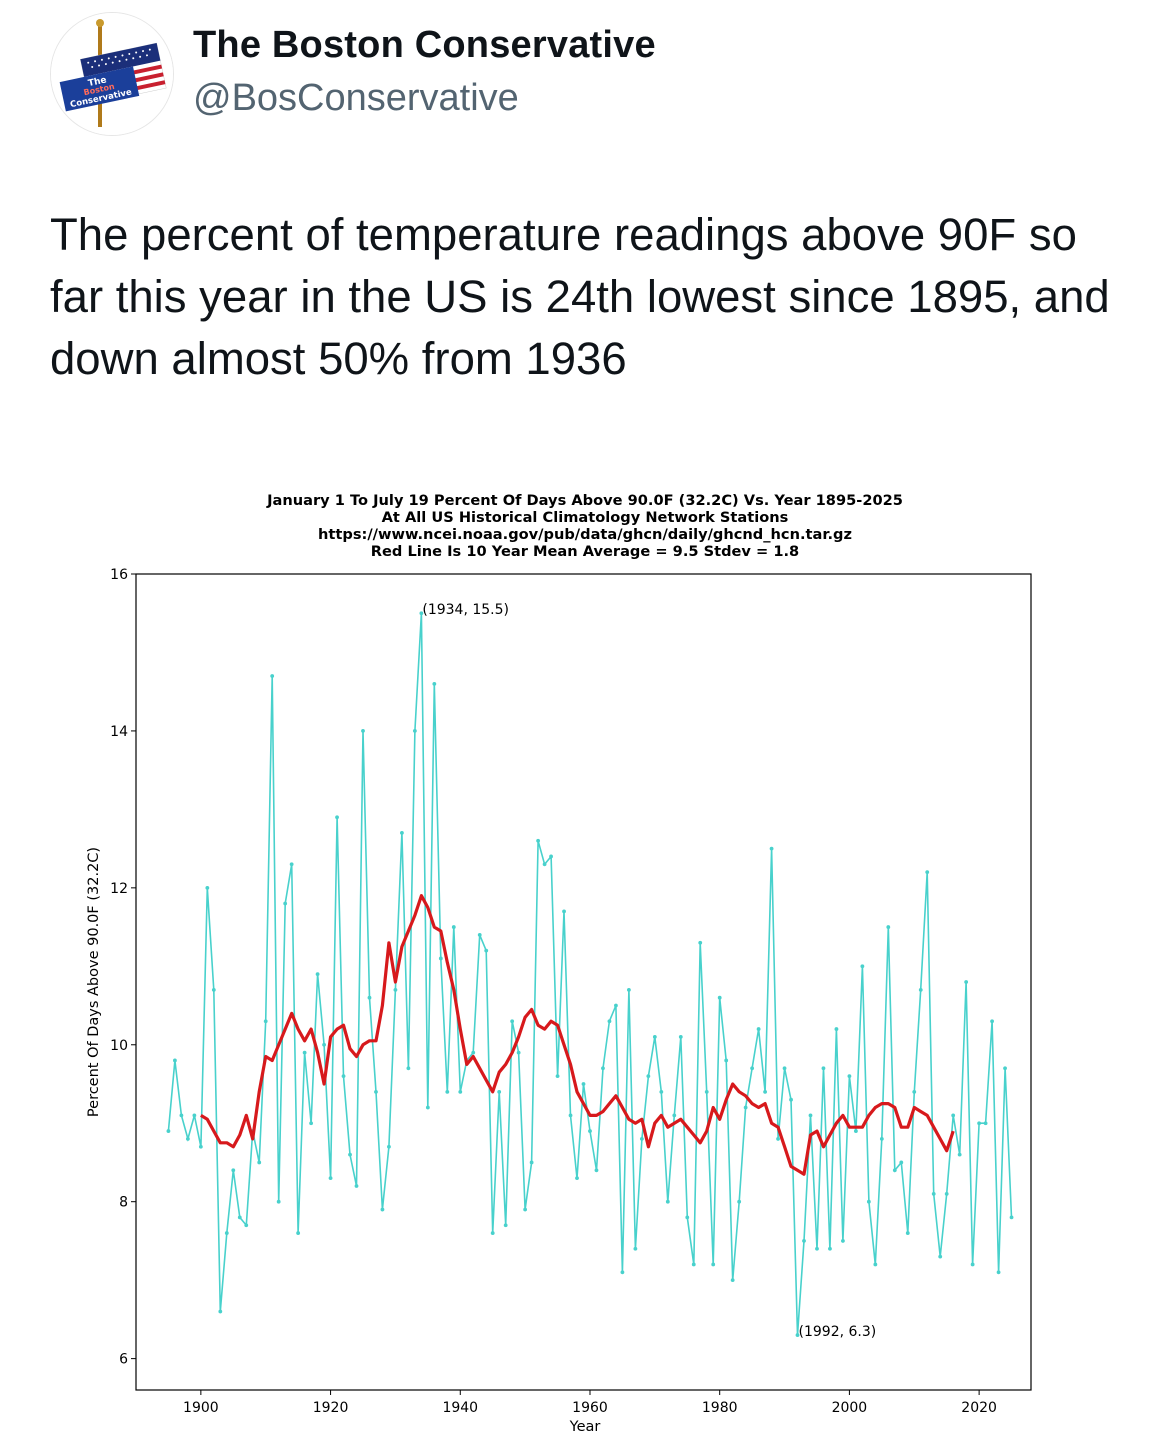 Image resolution: width=1170 pixels, height=1451 pixels. What do you see at coordinates (460, 1408) in the screenshot?
I see `x-tick-label: 1940` at bounding box center [460, 1408].